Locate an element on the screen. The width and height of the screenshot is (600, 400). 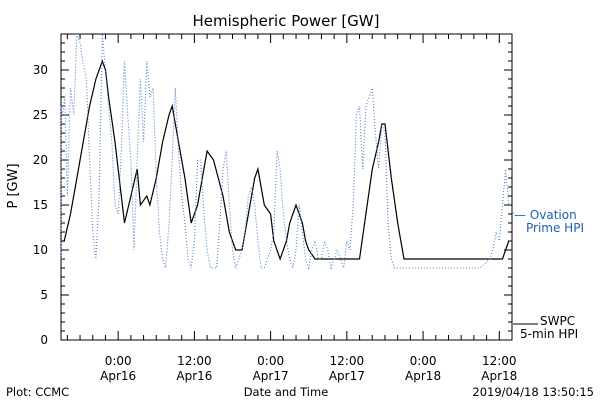
legend-swpc-line2: 5-min HPI is located at coordinates (549, 334).